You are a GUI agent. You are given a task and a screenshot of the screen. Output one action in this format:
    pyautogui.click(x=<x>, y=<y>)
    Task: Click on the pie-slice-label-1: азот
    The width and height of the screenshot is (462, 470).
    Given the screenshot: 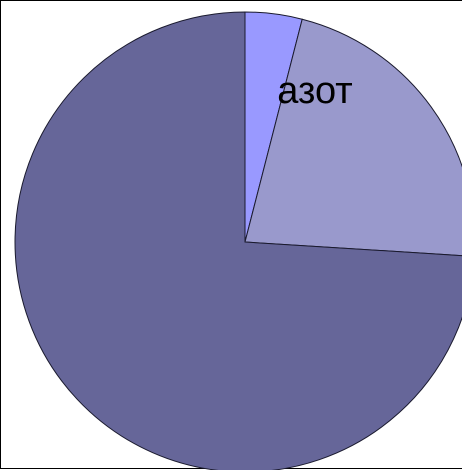 What is the action you would take?
    pyautogui.click(x=314, y=91)
    